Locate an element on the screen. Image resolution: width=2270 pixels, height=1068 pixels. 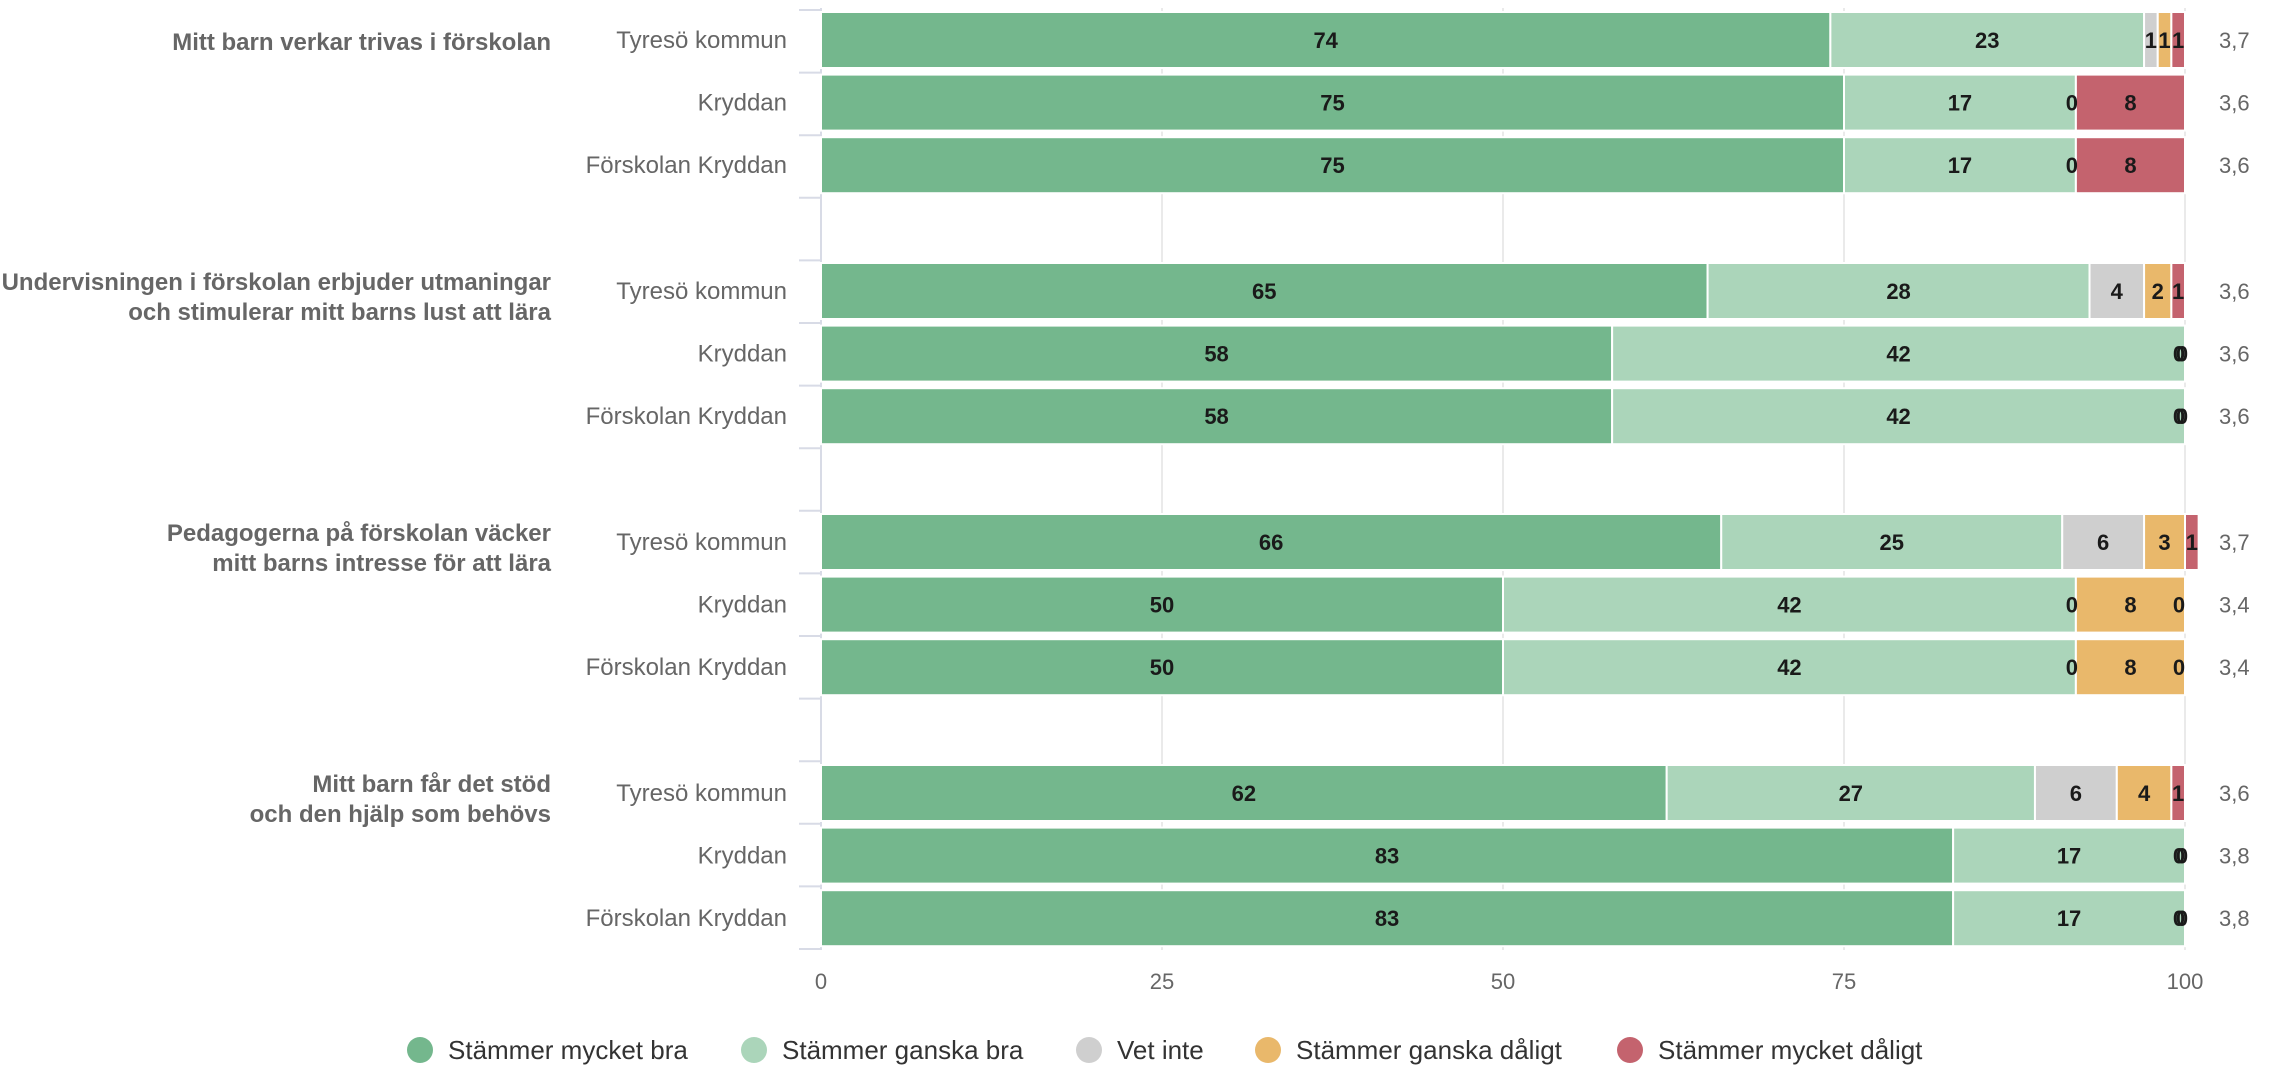
data-label: 62 is located at coordinates (1244, 793).